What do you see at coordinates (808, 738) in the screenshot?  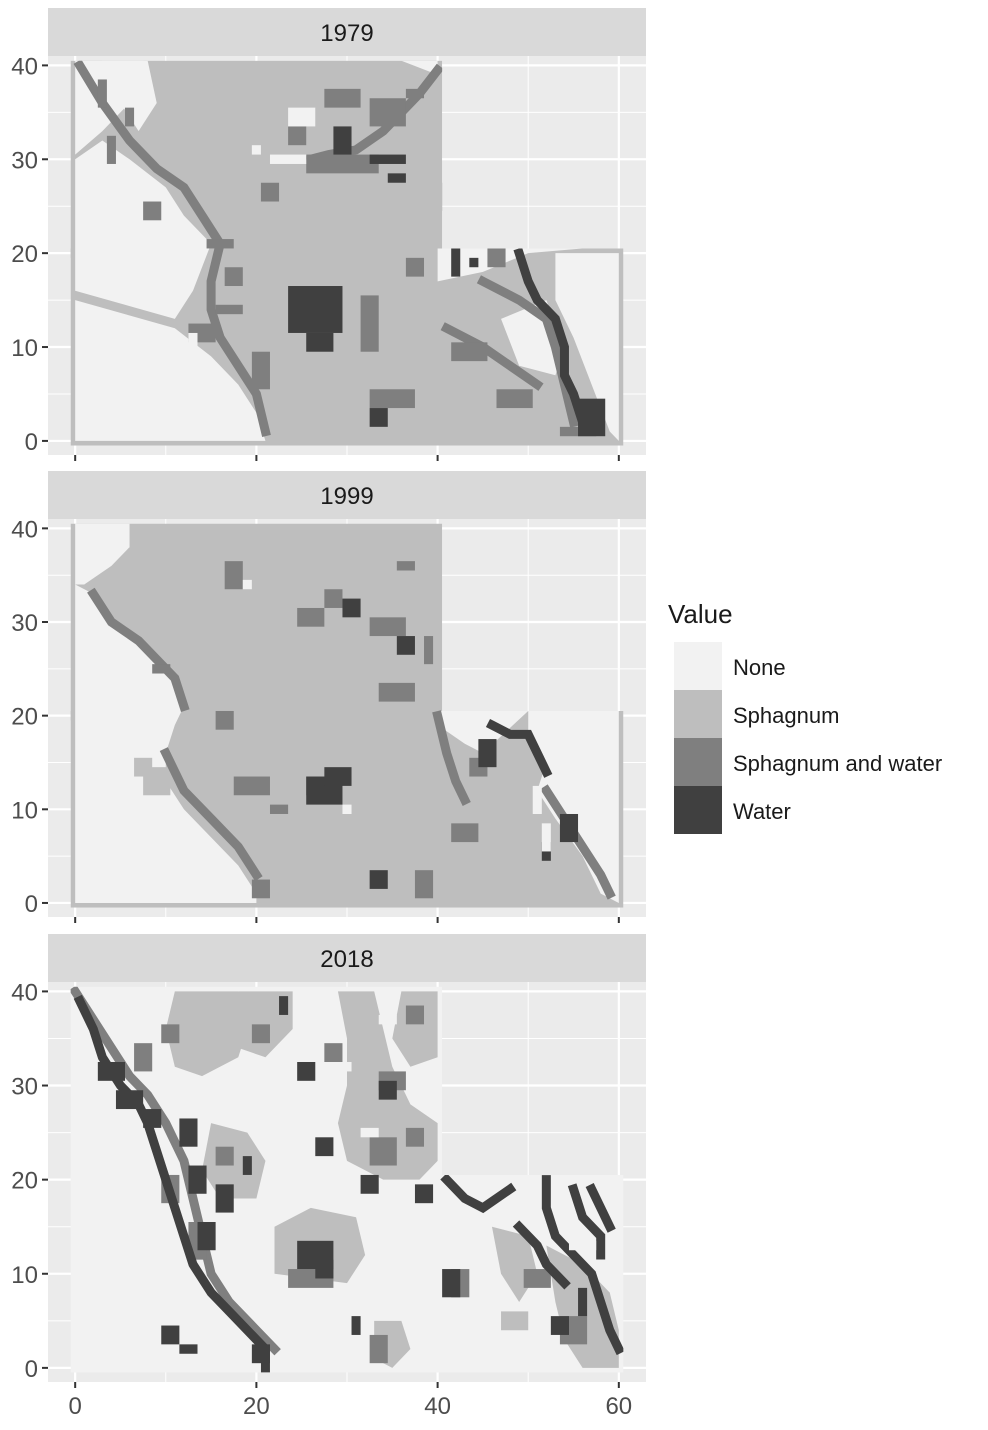 I see `legend-items: None Sphagnum Sphagnum and water Water` at bounding box center [808, 738].